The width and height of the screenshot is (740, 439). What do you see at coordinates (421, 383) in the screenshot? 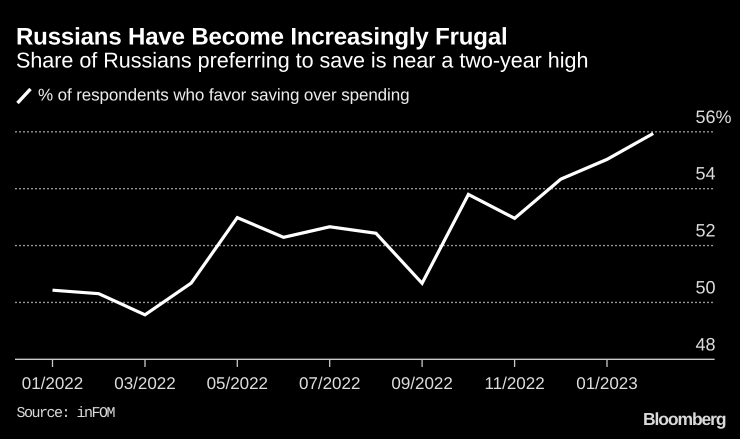
I see `svg-text: 09/2022` at bounding box center [421, 383].